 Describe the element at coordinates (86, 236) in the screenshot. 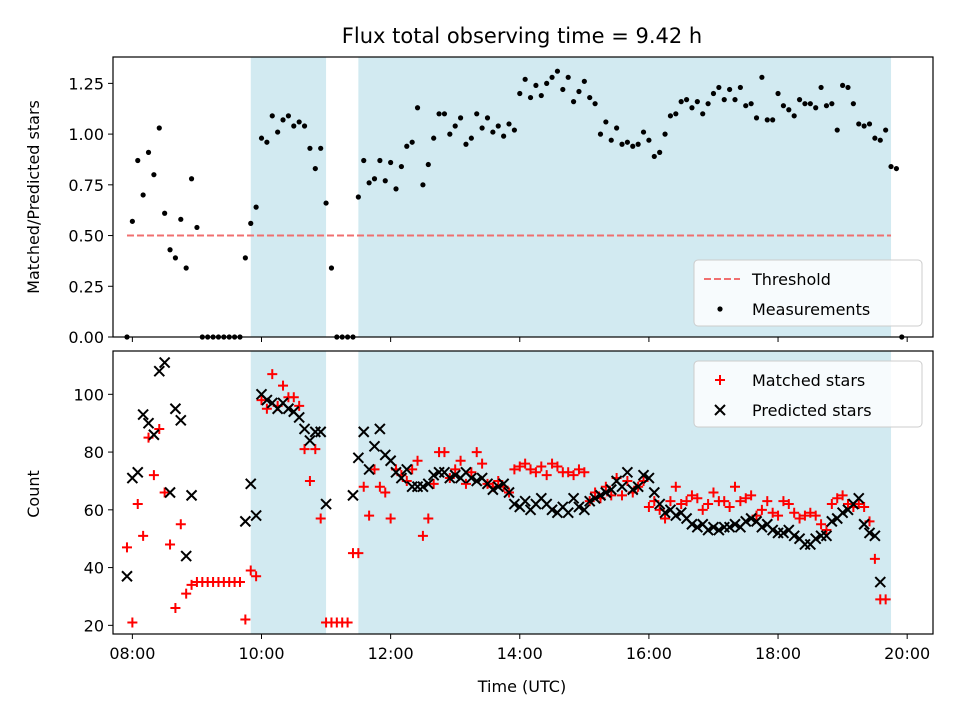

I see `y-tick-label: 0.50` at that location.